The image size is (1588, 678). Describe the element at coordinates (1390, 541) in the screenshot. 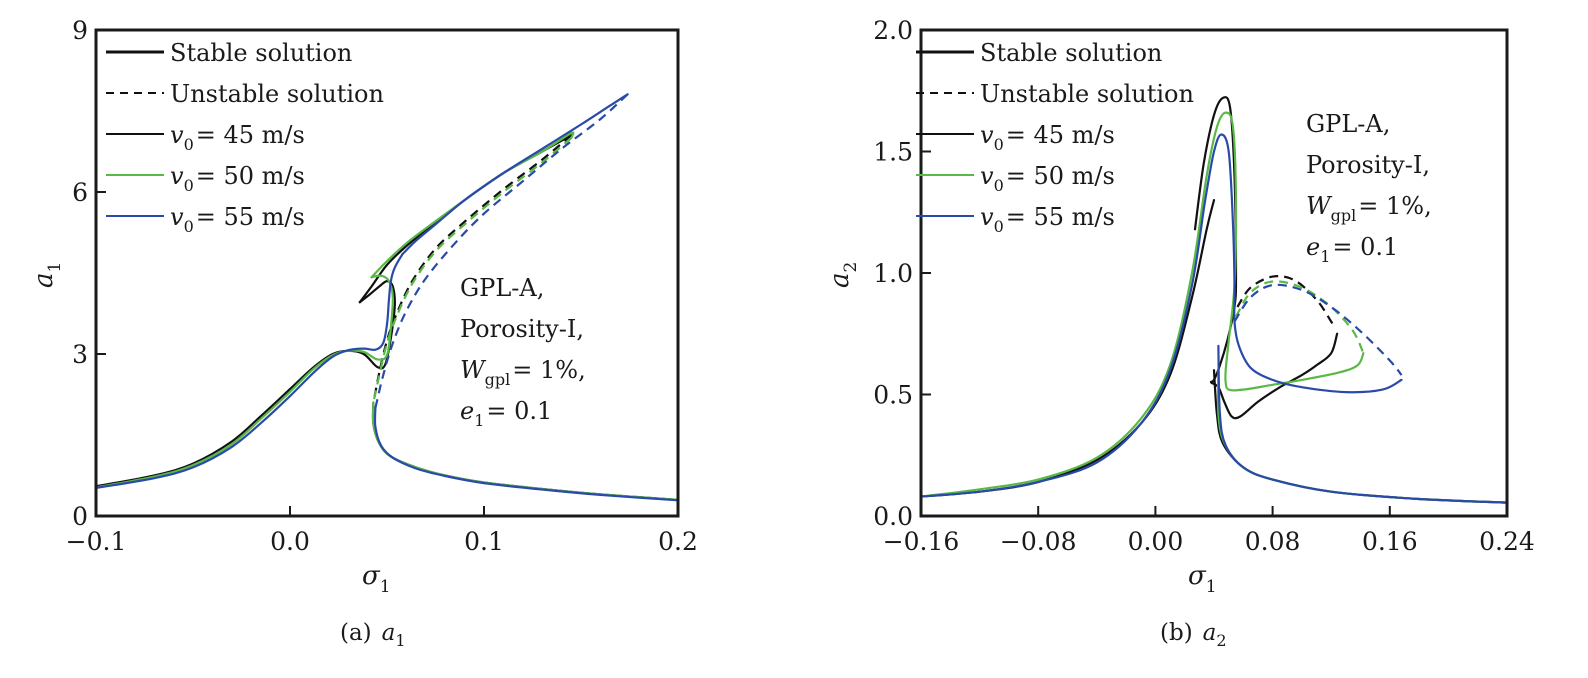

I see `x-tick-label: 0.16` at that location.